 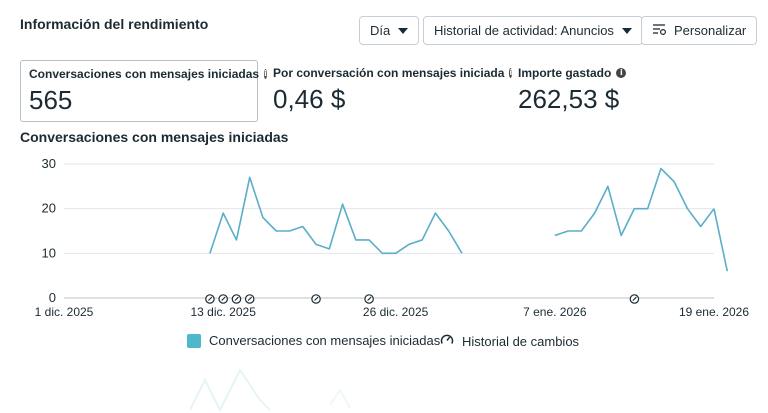 What do you see at coordinates (555, 312) in the screenshot?
I see `x-tick-label: 7 ene. 2026` at bounding box center [555, 312].